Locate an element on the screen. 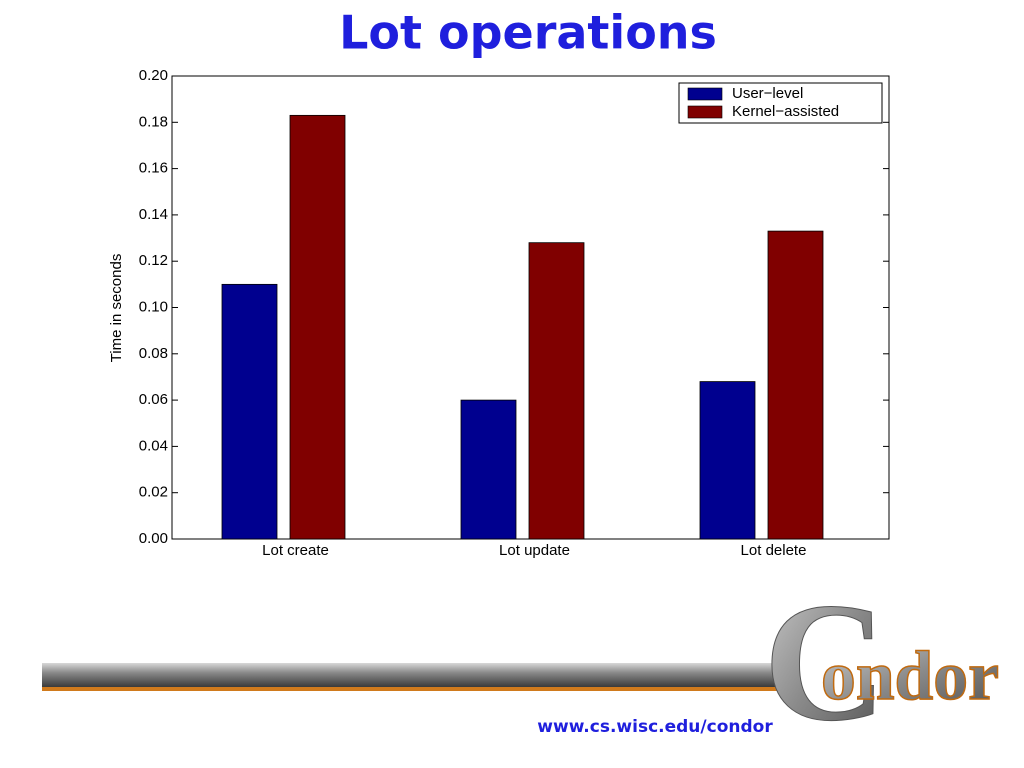  y-axis-label: Time in seconds is located at coordinates (116, 308).